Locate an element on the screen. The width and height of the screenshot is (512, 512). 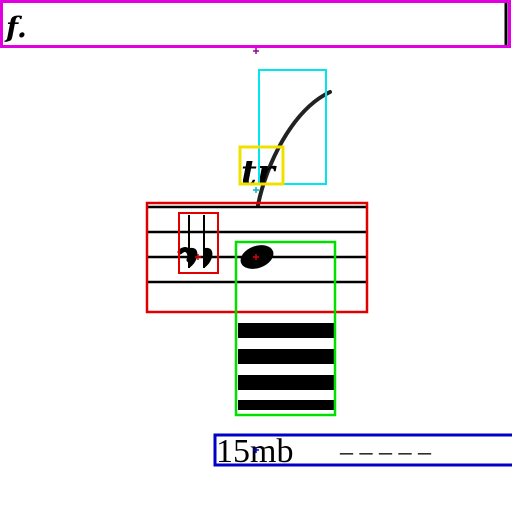
anchor-markers is located at coordinates (227, 250).